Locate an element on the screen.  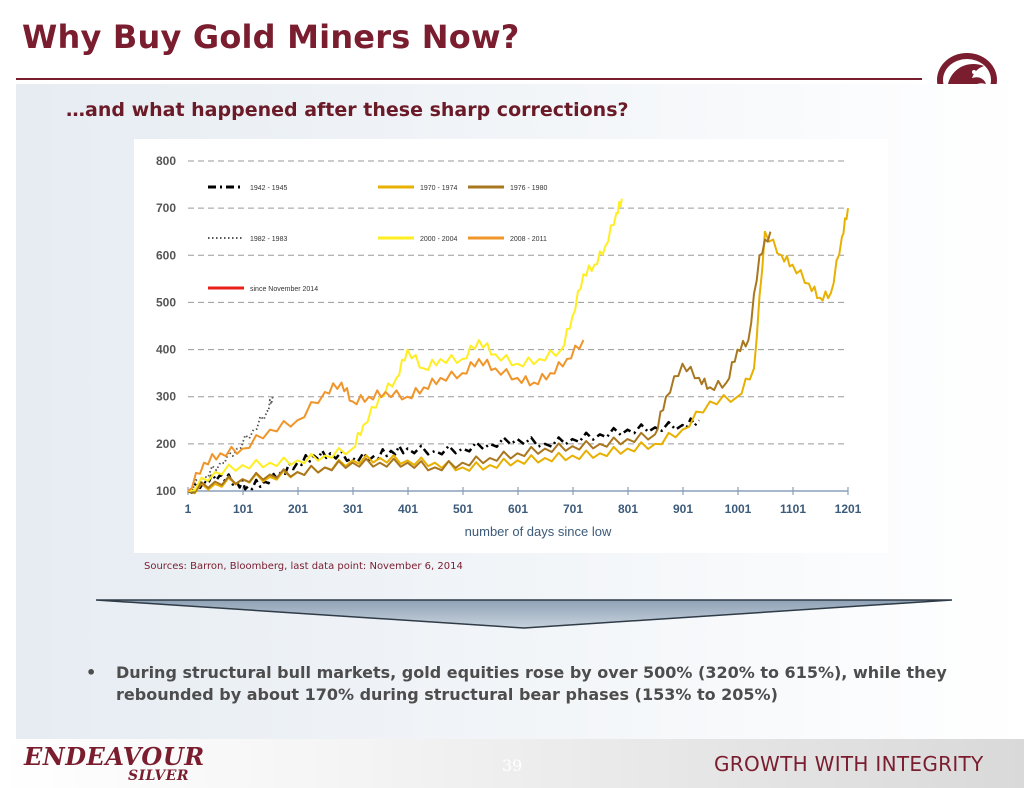
x-tick-label-1: 1 is located at coordinates (188, 509).